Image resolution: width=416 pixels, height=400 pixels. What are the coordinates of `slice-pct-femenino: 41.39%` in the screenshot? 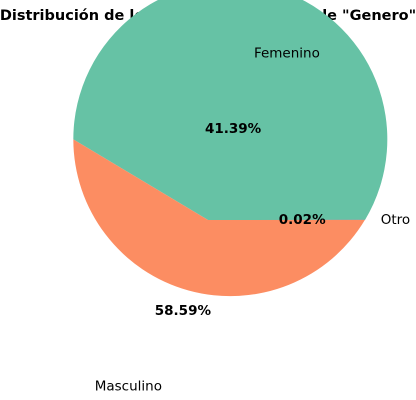 It's located at (233, 129).